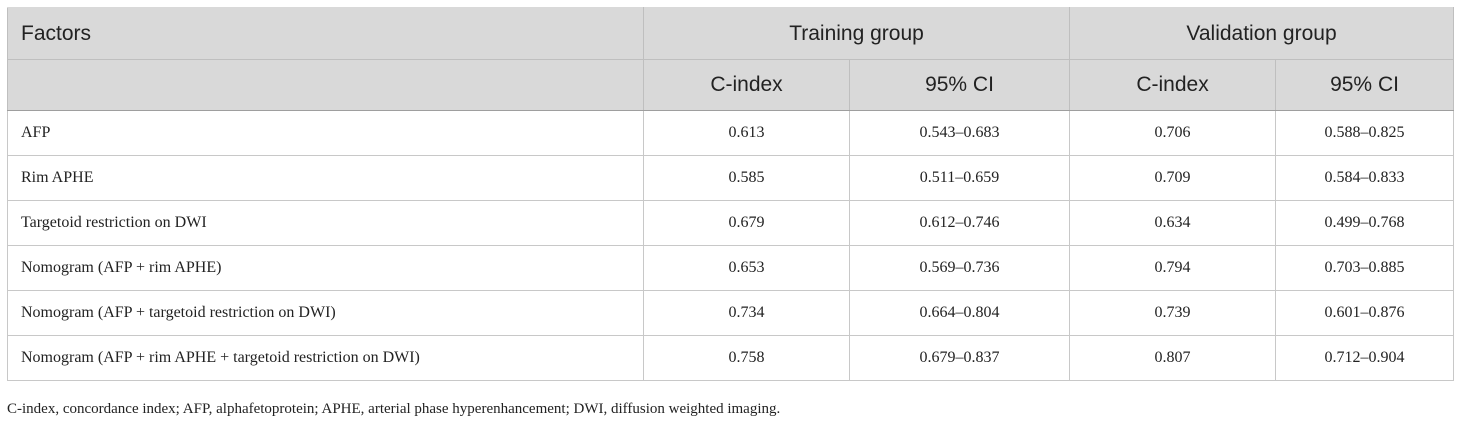  I want to click on header-row-groups: Factors Training group Validation group, so click(731, 33).